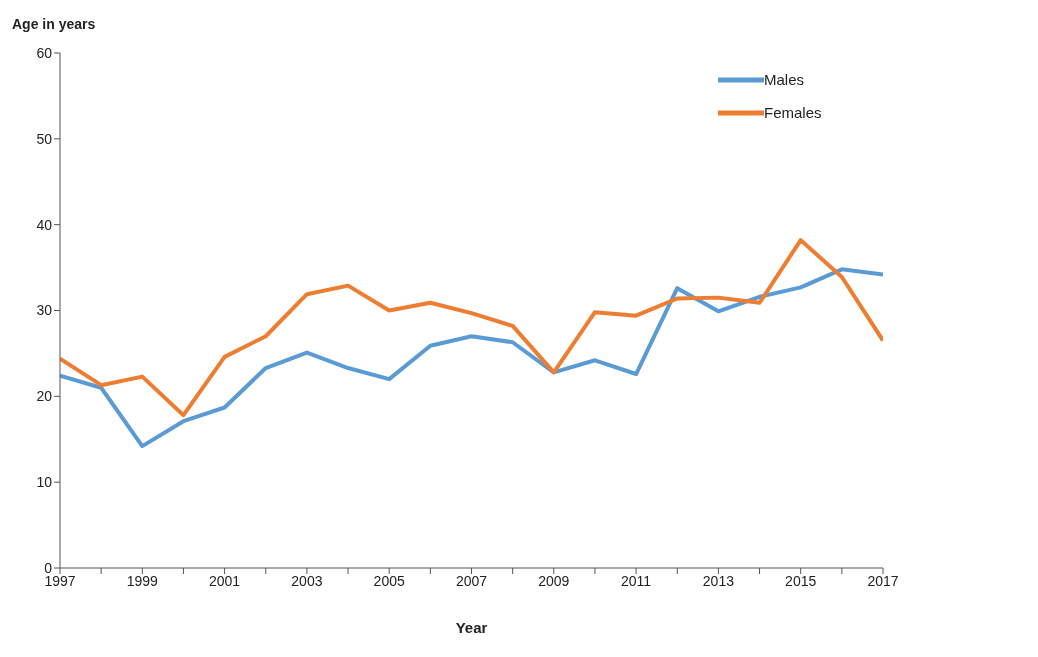 This screenshot has width=1038, height=657. Describe the element at coordinates (54, 24) in the screenshot. I see `y-axis-title: Age in years` at that location.